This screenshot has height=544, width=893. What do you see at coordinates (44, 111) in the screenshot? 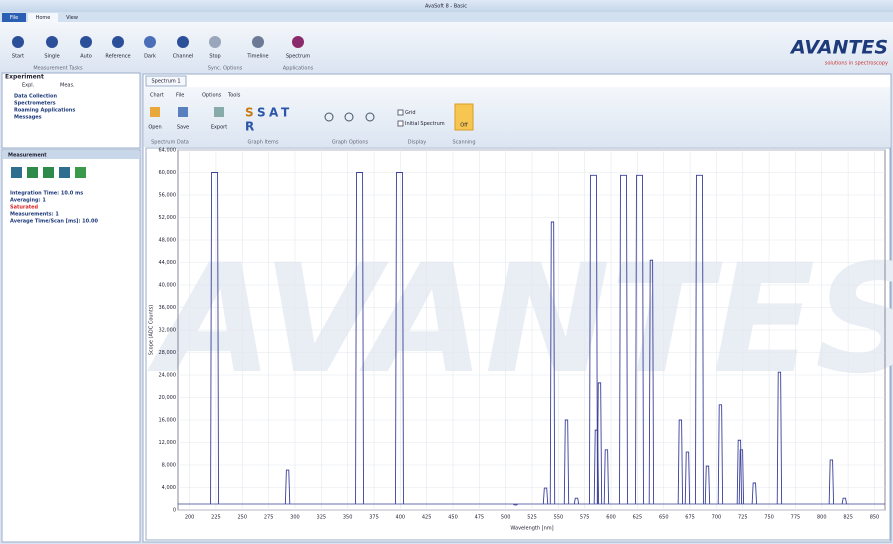
I see `tree-item: Roaming Applications` at bounding box center [44, 111].